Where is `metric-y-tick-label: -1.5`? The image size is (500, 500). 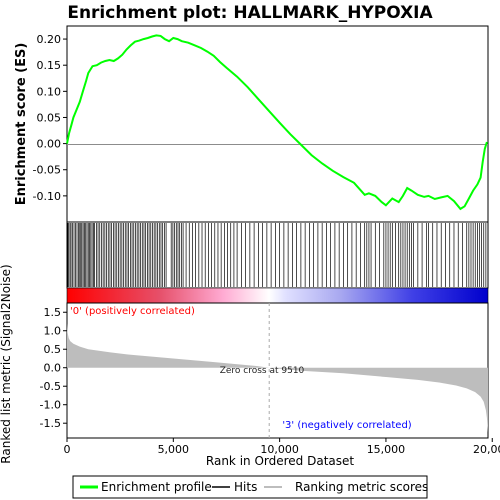 metric-y-tick-label: -1.5 is located at coordinates (50, 423).